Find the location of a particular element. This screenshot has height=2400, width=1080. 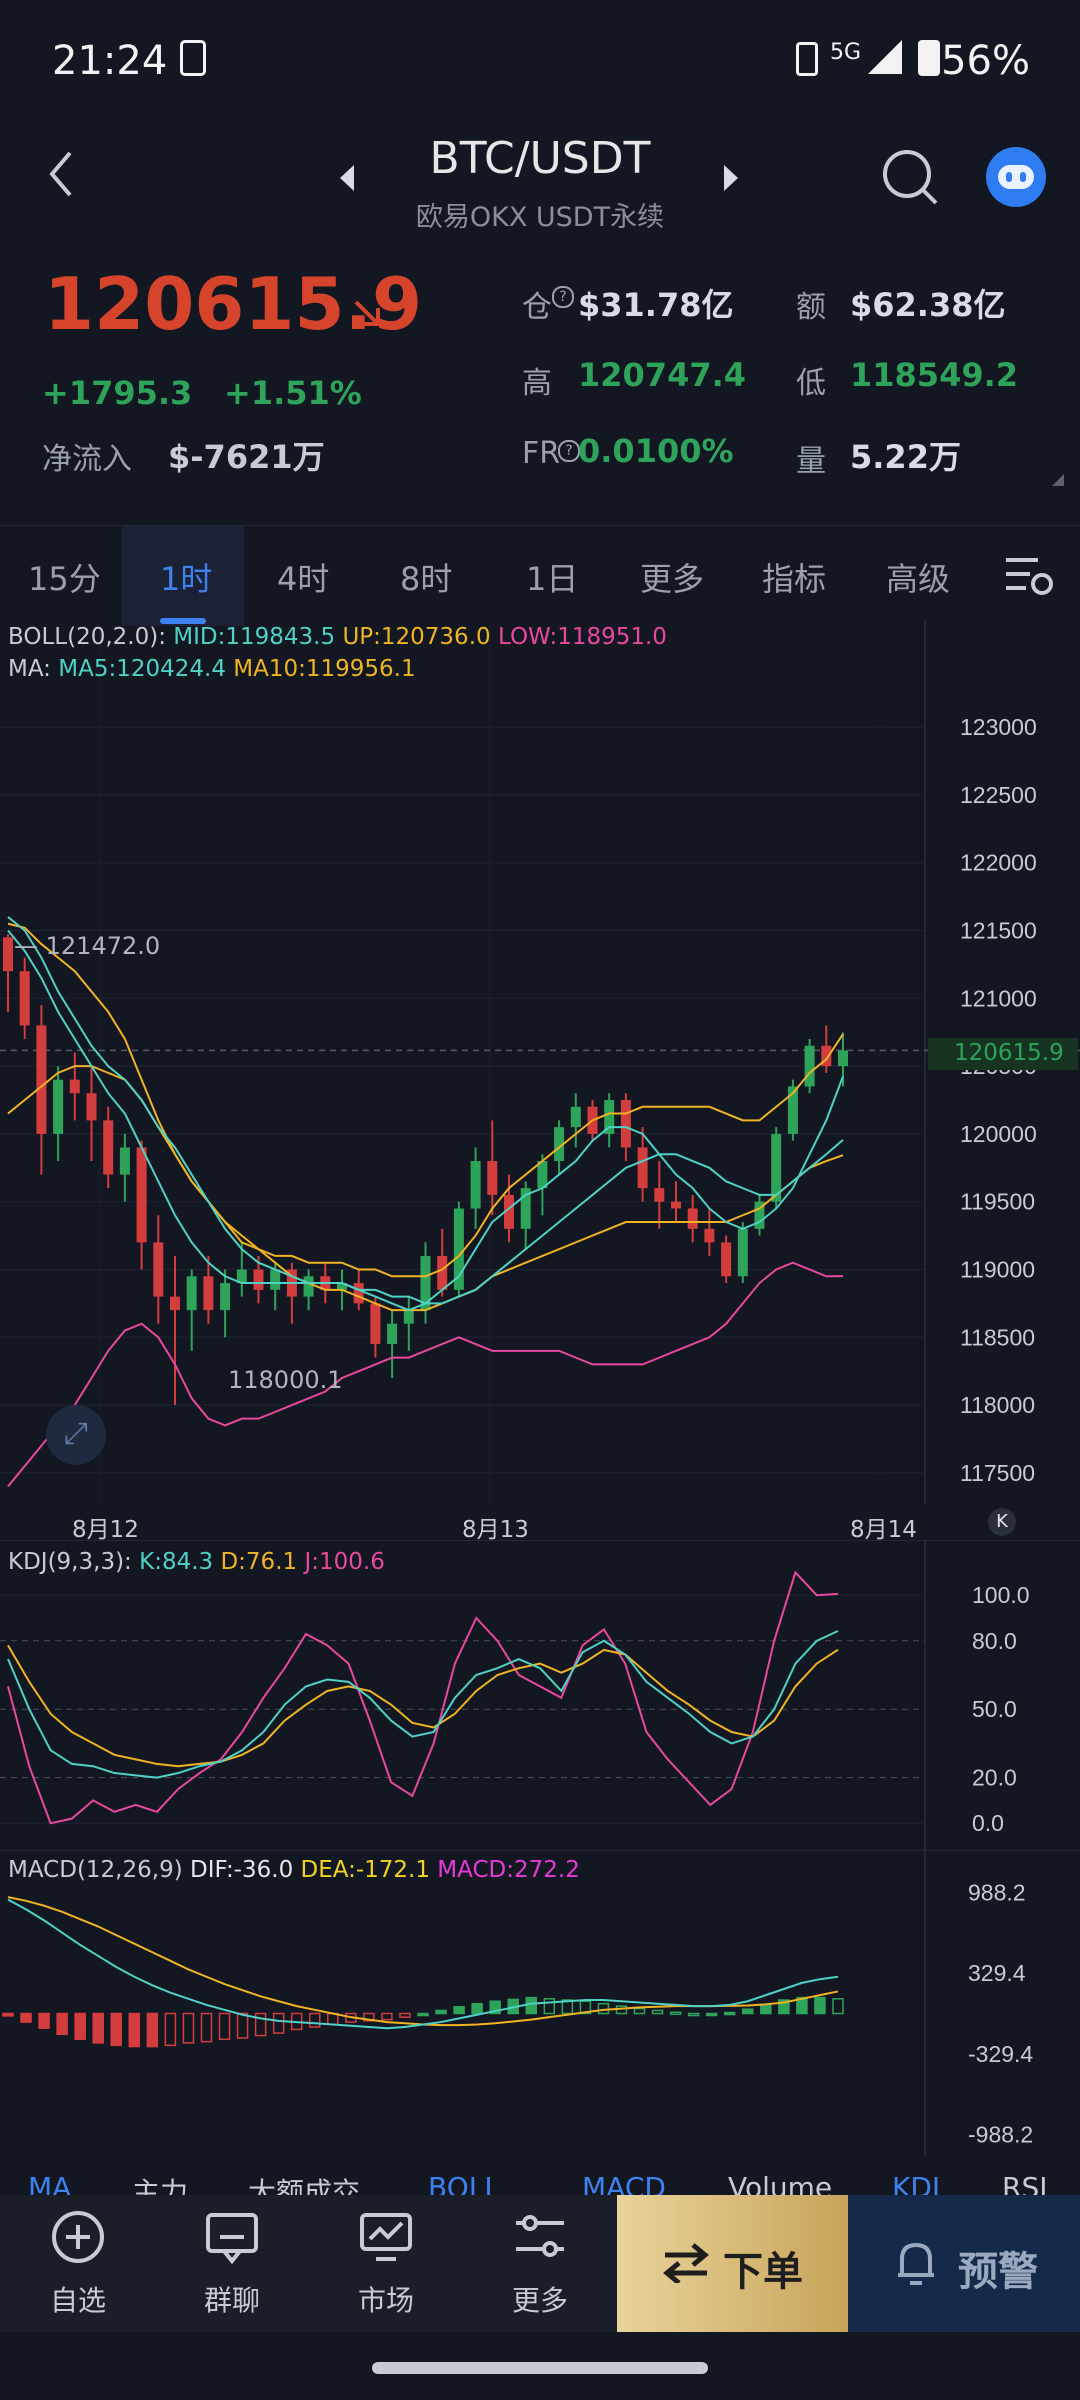

tab-selected-indicator is located at coordinates (183, 621).